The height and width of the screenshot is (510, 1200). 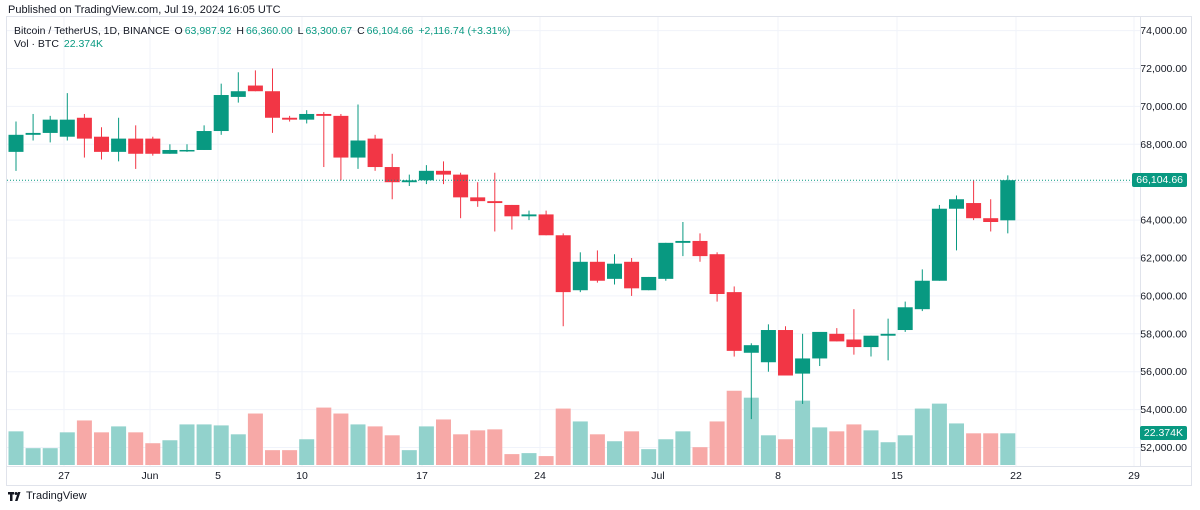 I want to click on x-tick-label: 15, so click(x=897, y=476).